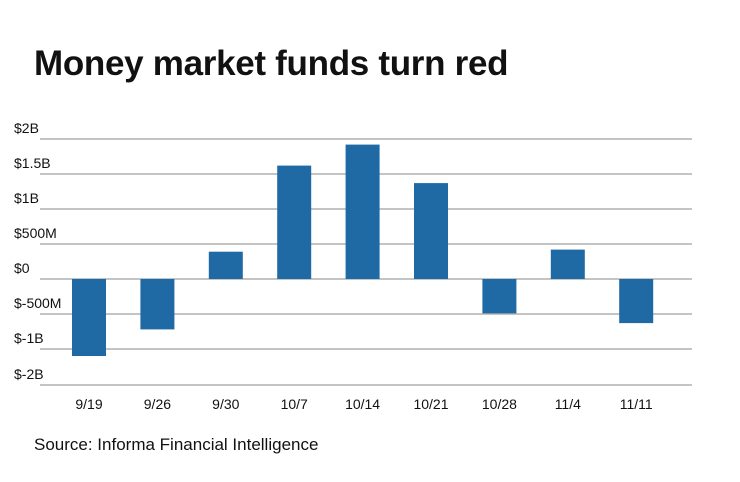 The height and width of the screenshot is (482, 740). I want to click on y-tick-label: $-500M, so click(37, 303).